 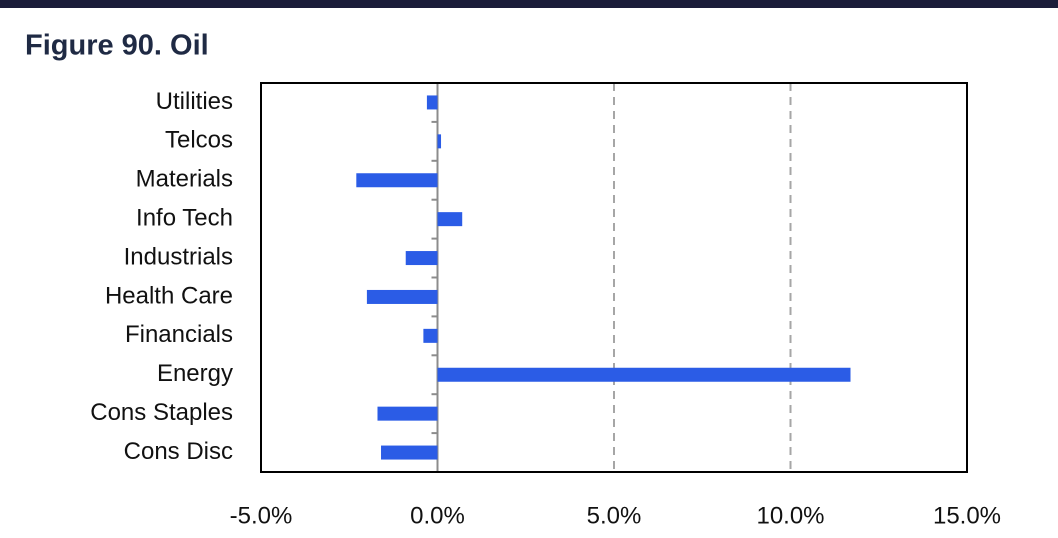 What do you see at coordinates (184, 179) in the screenshot?
I see `y-tick-label: Materials` at bounding box center [184, 179].